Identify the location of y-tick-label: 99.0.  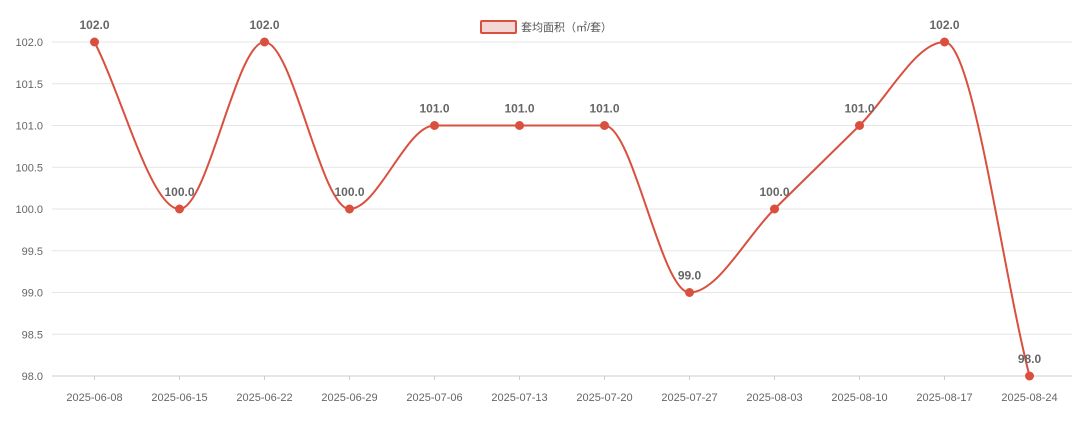
(32, 294).